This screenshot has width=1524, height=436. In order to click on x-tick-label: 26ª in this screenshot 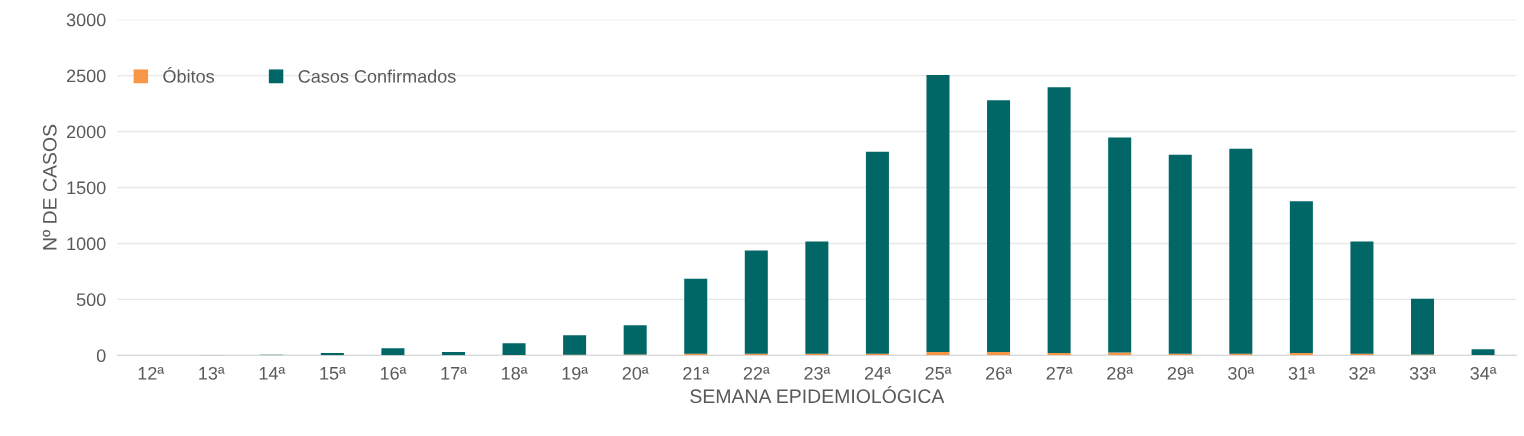, I will do `click(999, 373)`.